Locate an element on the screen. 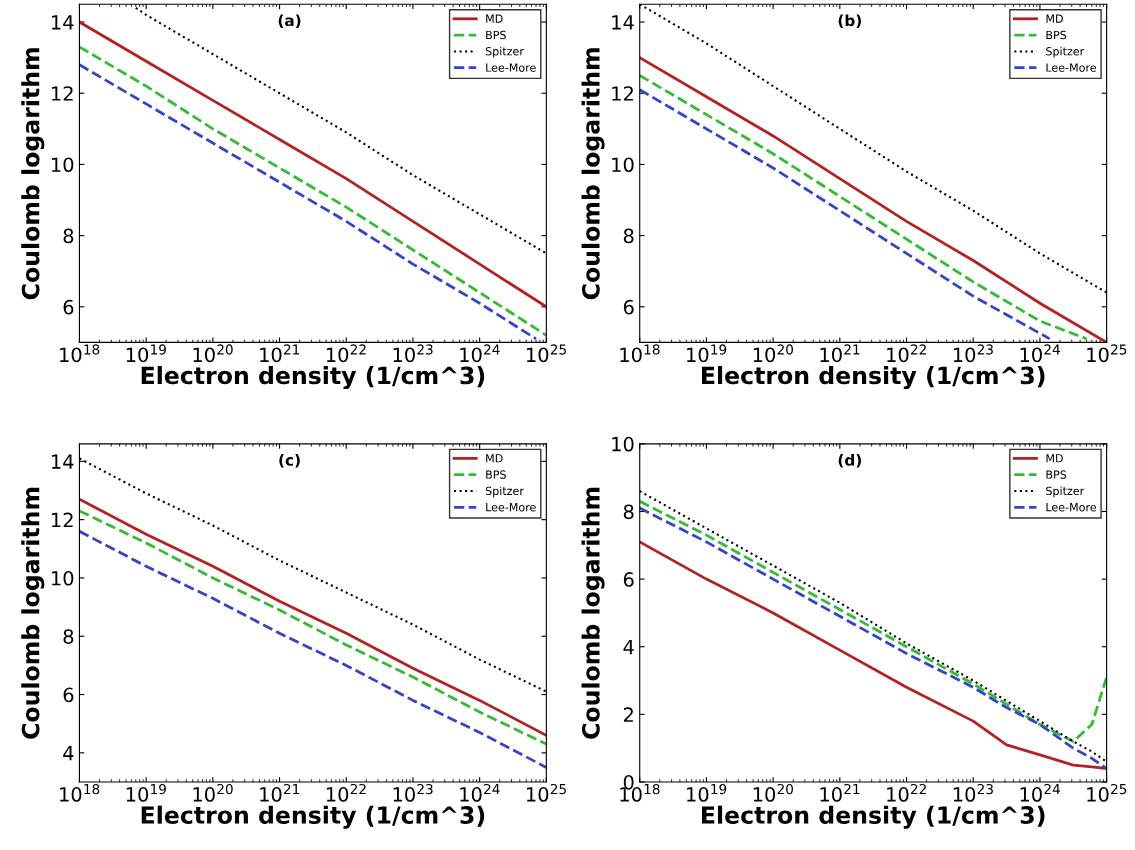  line-series is located at coordinates (313, 649).